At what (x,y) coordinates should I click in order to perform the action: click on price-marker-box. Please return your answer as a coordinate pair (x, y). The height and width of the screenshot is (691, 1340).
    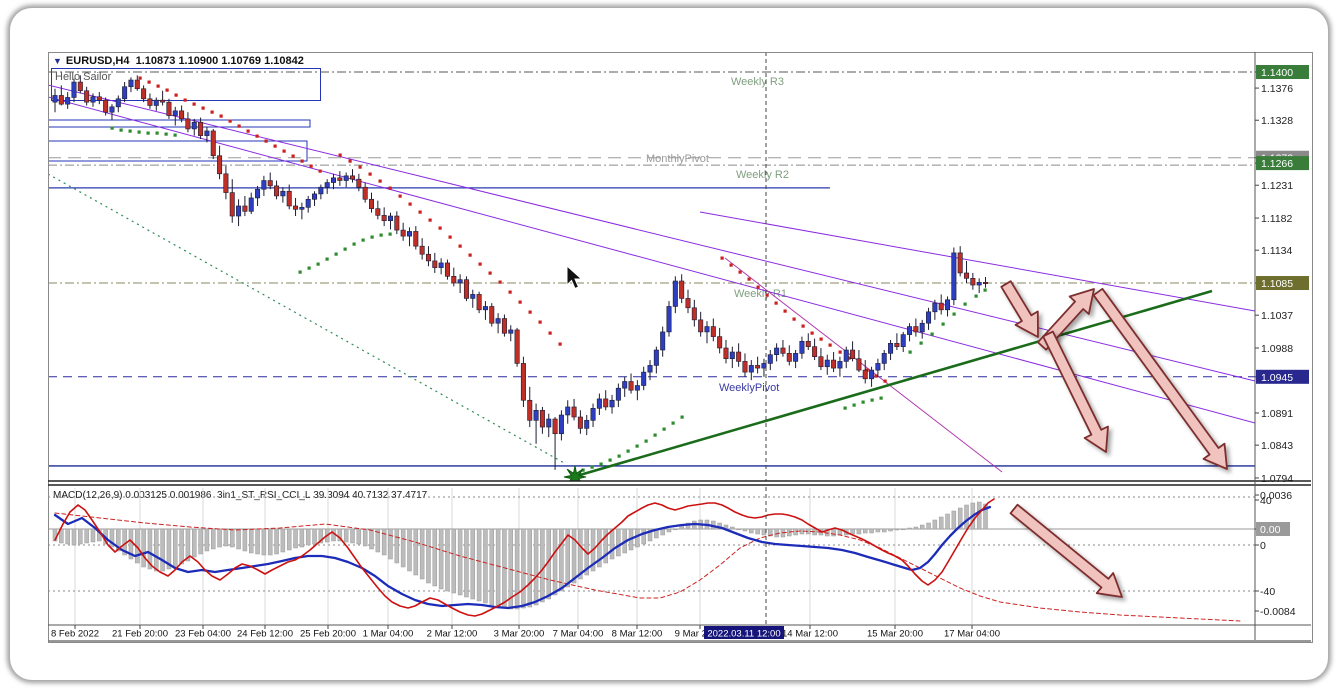
    Looking at the image, I should click on (1282, 283).